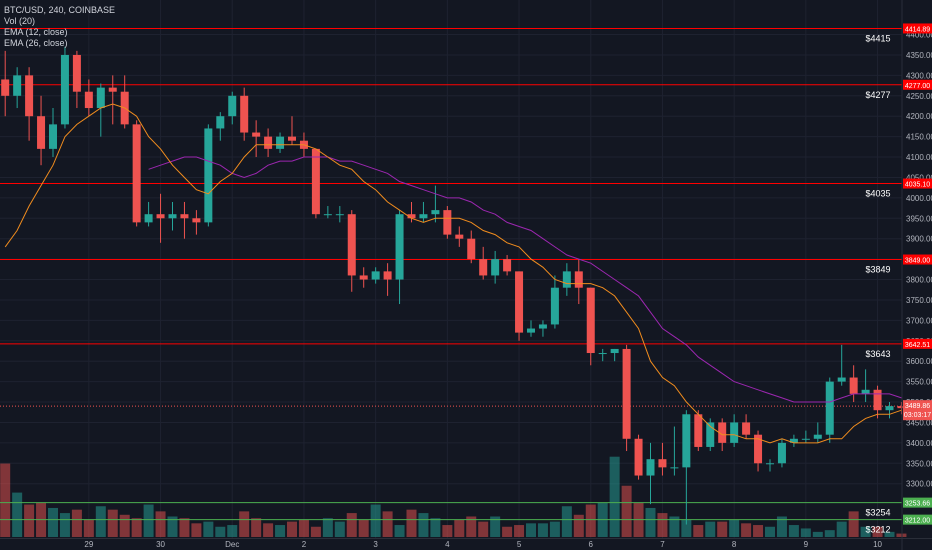 The width and height of the screenshot is (932, 550). What do you see at coordinates (919, 157) in the screenshot?
I see `y-tick-label: 4100.00` at bounding box center [919, 157].